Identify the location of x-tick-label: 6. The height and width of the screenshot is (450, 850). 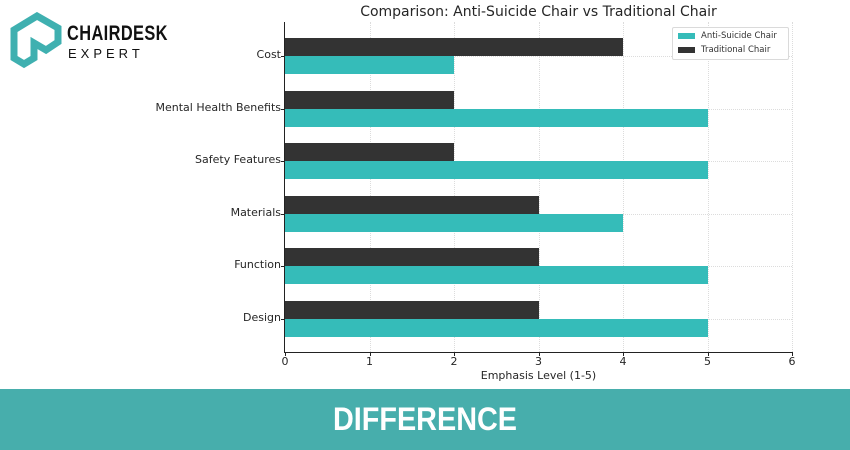
(792, 361).